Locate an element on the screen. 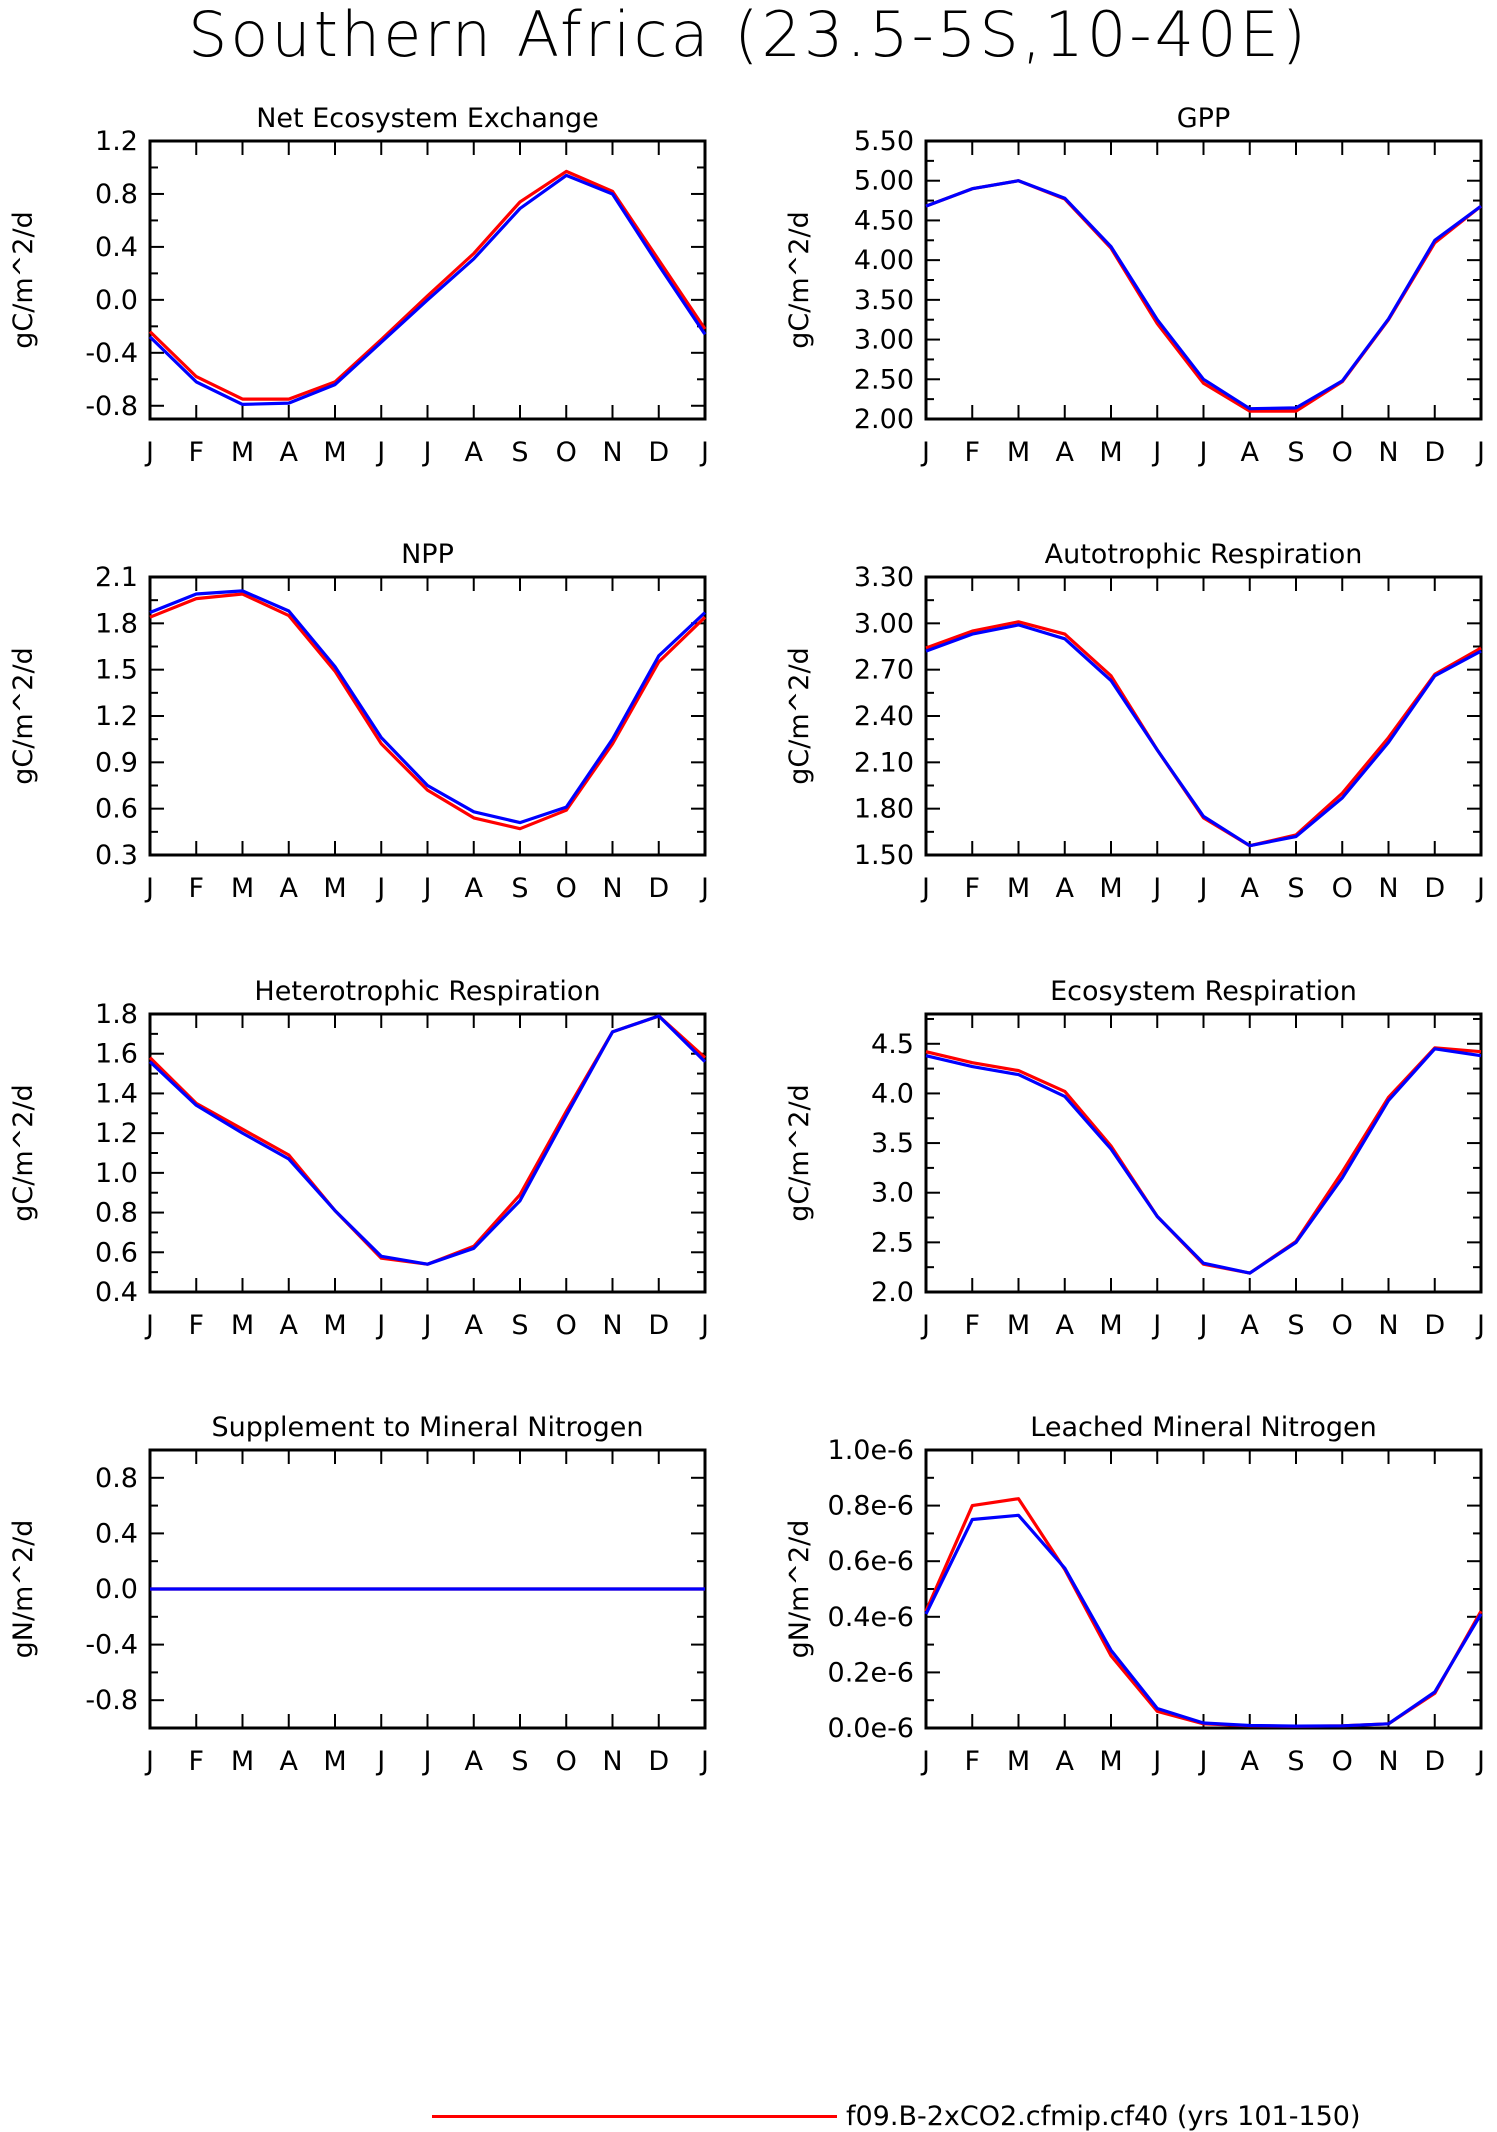  panel-5-series-blue-line is located at coordinates (427, 1140).